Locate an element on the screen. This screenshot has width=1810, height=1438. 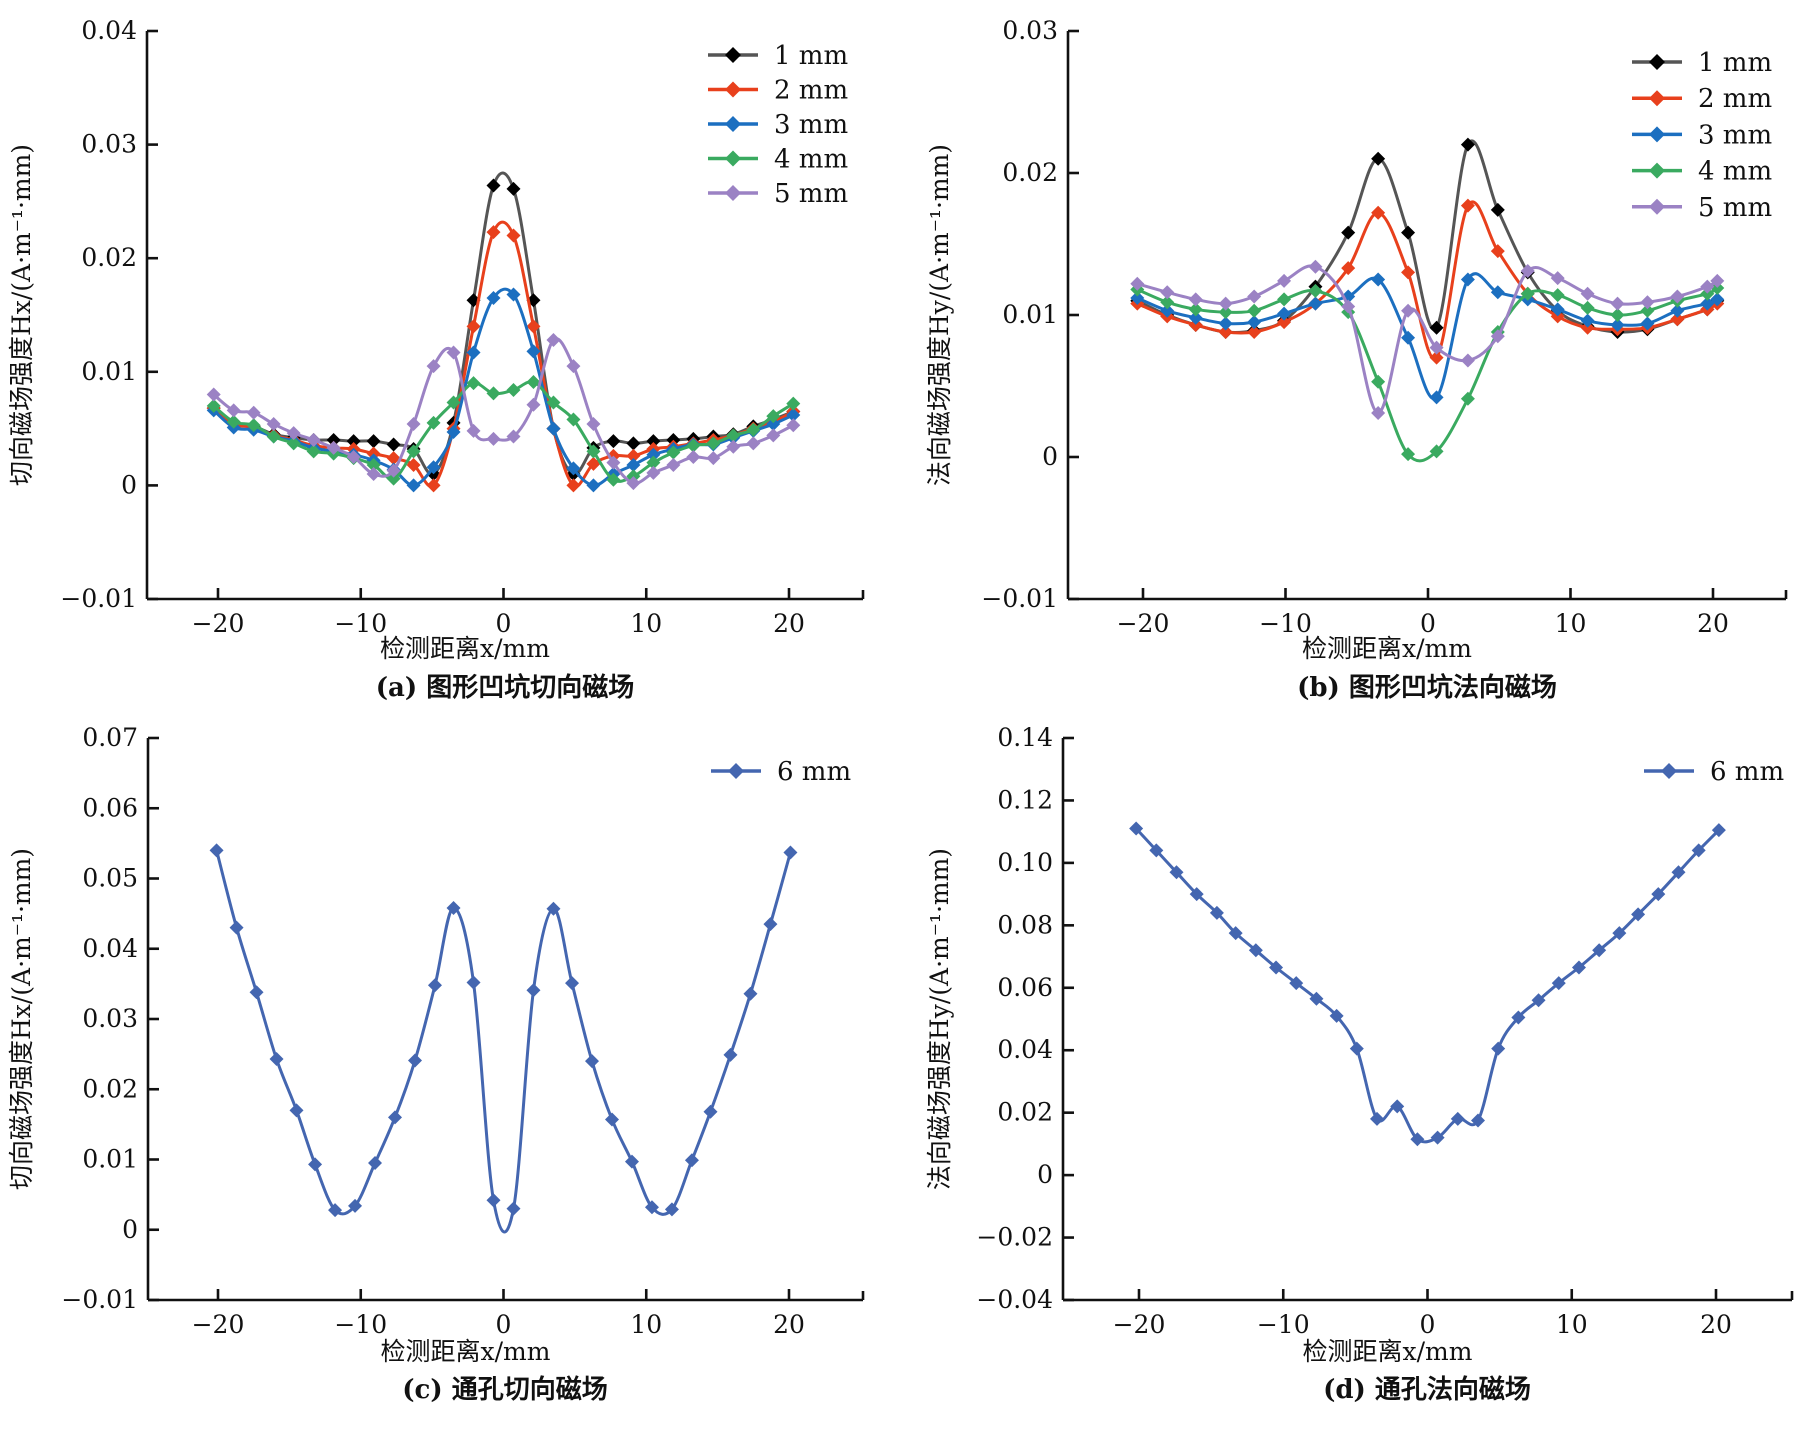
legend-entry: 3 mm is located at coordinates (778, 125).